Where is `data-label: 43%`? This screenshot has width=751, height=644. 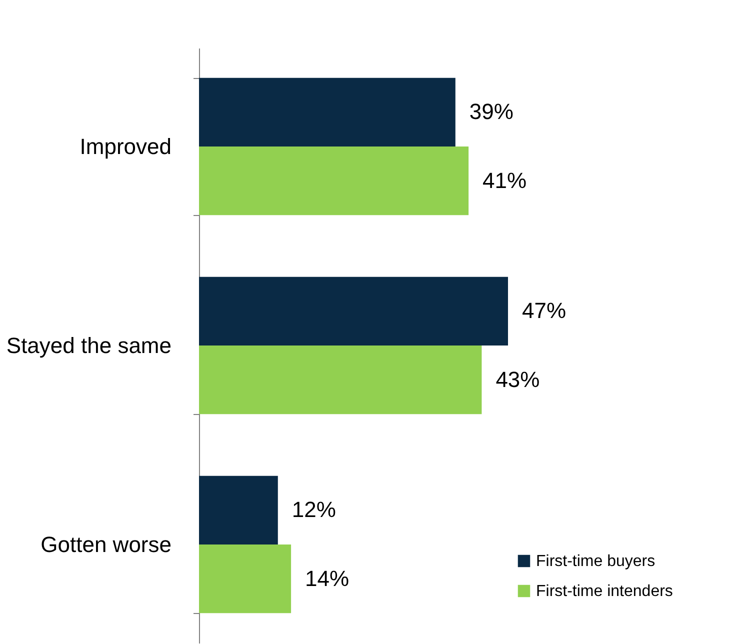 data-label: 43% is located at coordinates (518, 379).